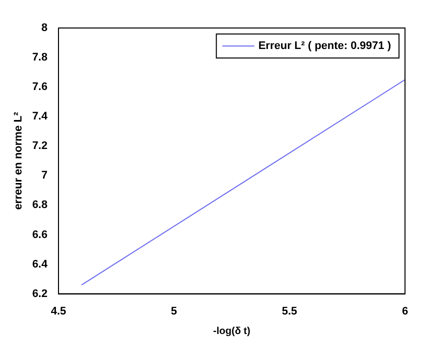 This screenshot has width=433, height=349. I want to click on y-tick-label: 7.2, so click(40, 146).